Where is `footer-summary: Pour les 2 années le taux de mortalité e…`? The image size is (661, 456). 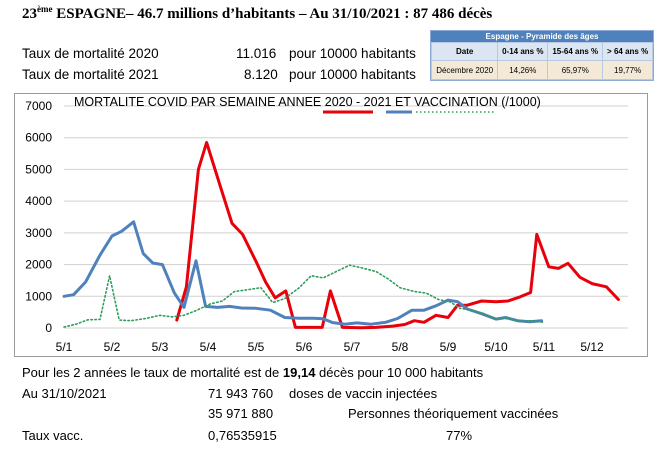
footer-summary: Pour les 2 années le taux de mortalité e… is located at coordinates (252, 372).